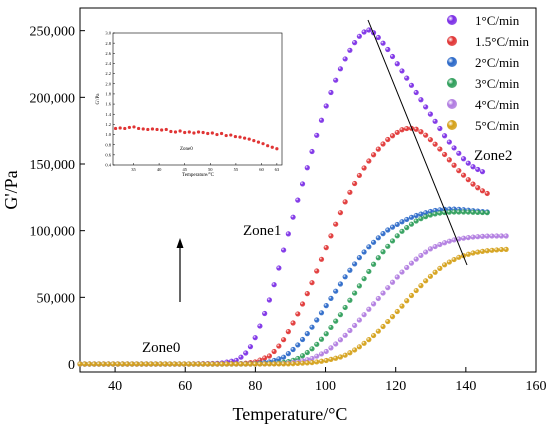 The width and height of the screenshot is (550, 433). I want to click on inset-y-tick-label: 2.8, so click(108, 43).